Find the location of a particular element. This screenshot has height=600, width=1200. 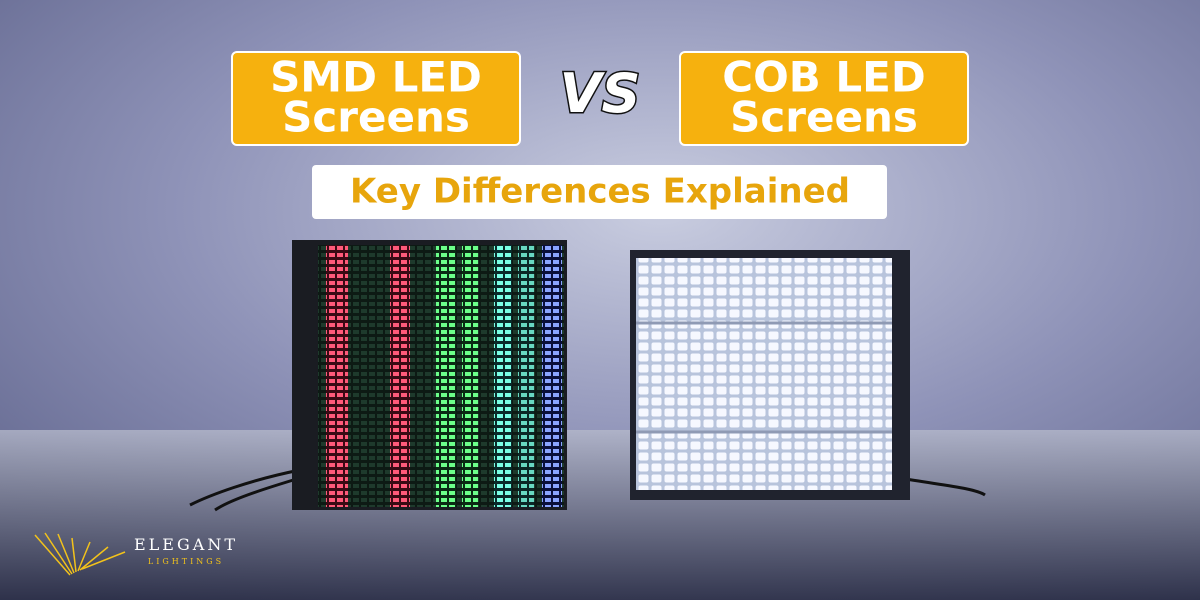

left-label-box is located at coordinates (376, 98).